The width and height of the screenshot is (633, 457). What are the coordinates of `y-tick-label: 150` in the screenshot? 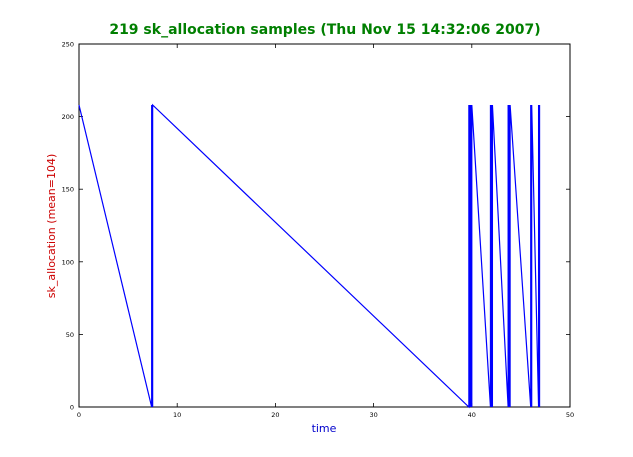 It's located at (68, 190).